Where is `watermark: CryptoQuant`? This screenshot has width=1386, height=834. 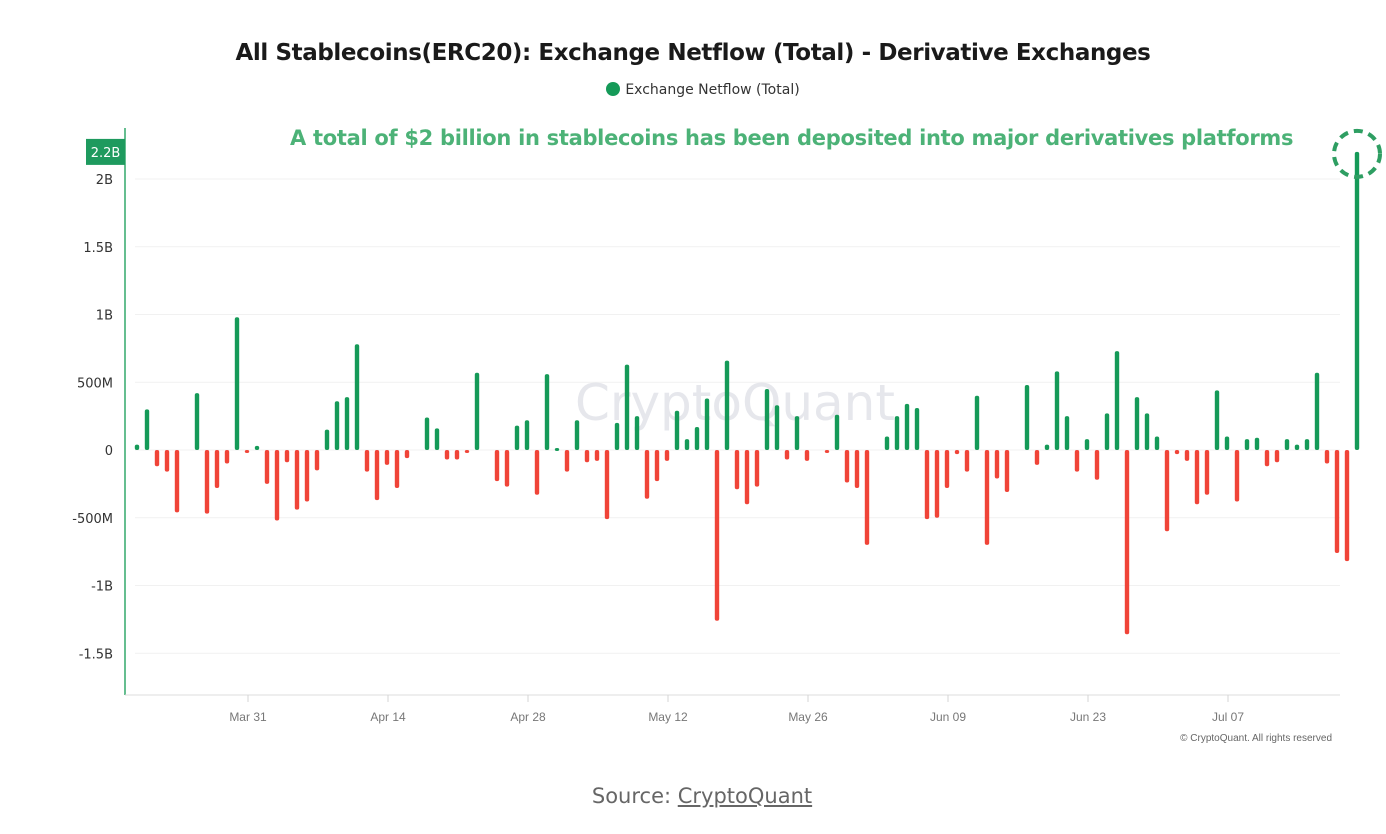 watermark: CryptoQuant is located at coordinates (735, 403).